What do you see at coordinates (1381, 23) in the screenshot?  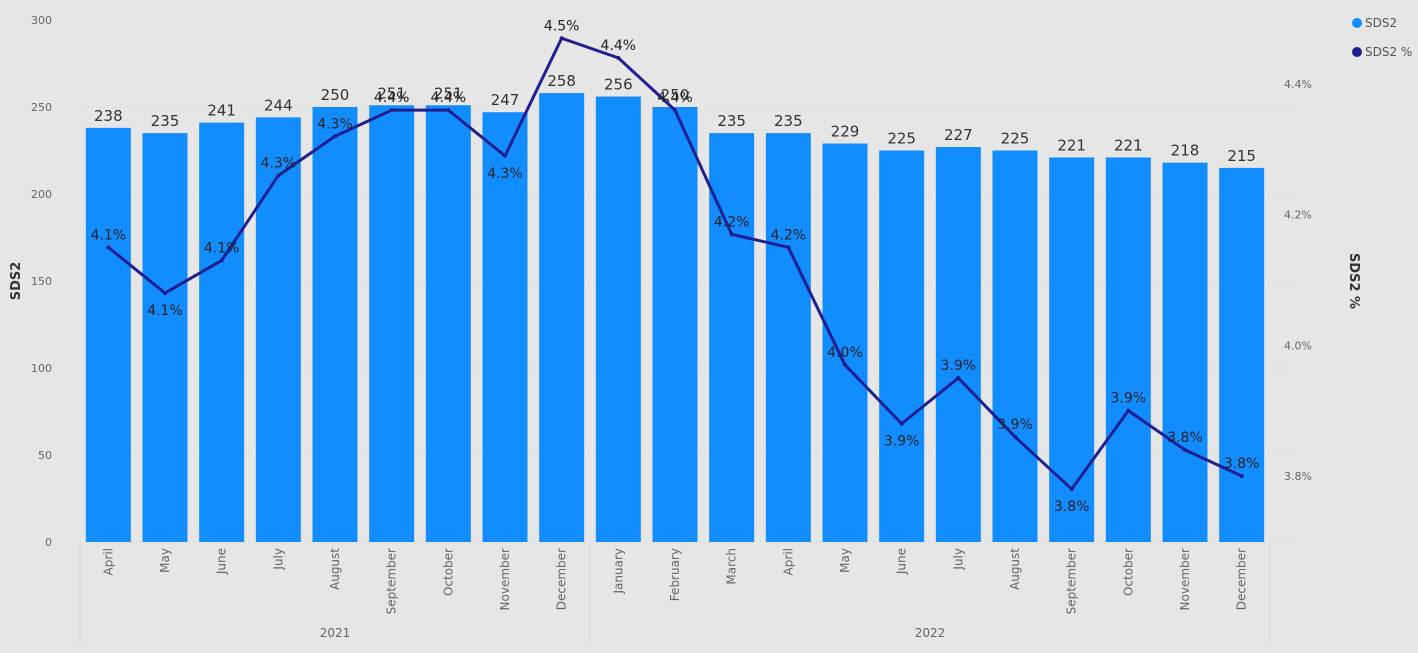 I see `legend-label: SDS2` at bounding box center [1381, 23].